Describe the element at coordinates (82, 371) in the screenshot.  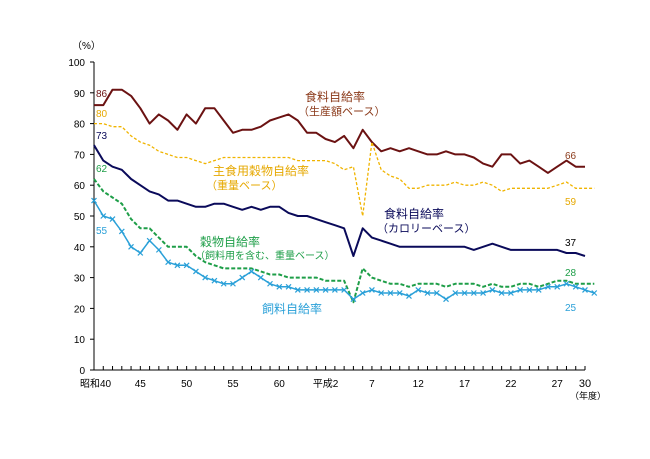
I see `y-tick-label: 0` at that location.